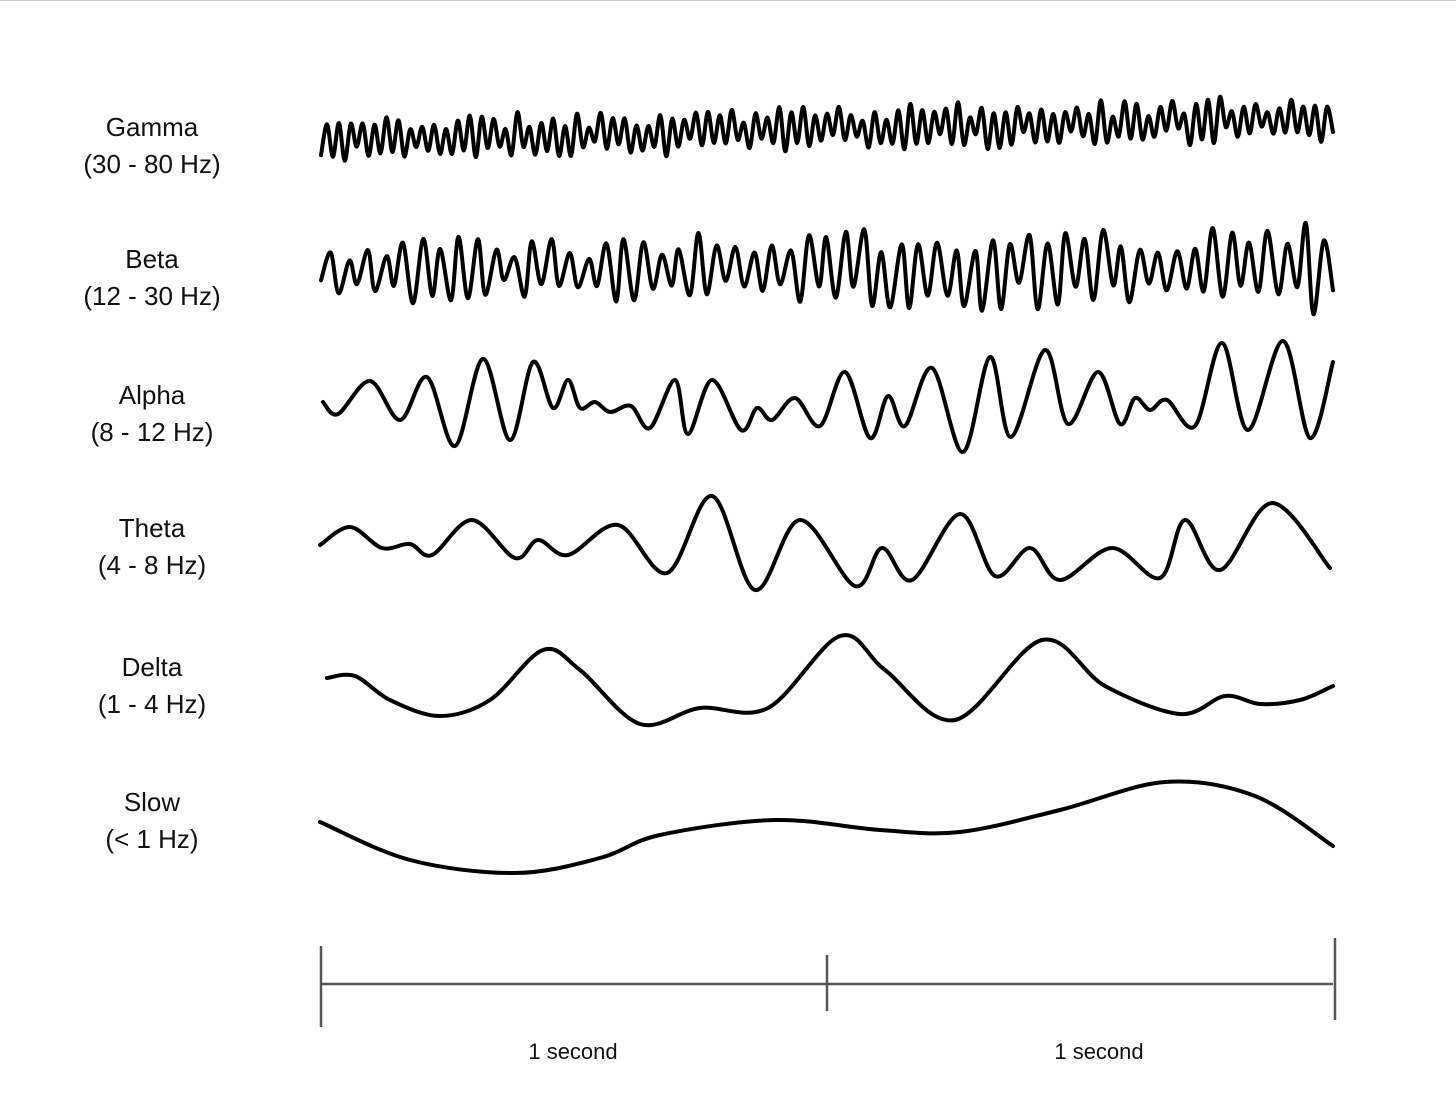 The width and height of the screenshot is (1456, 1115). What do you see at coordinates (828, 1001) in the screenshot?
I see `time-scale-bar: 1 second 1 second` at bounding box center [828, 1001].